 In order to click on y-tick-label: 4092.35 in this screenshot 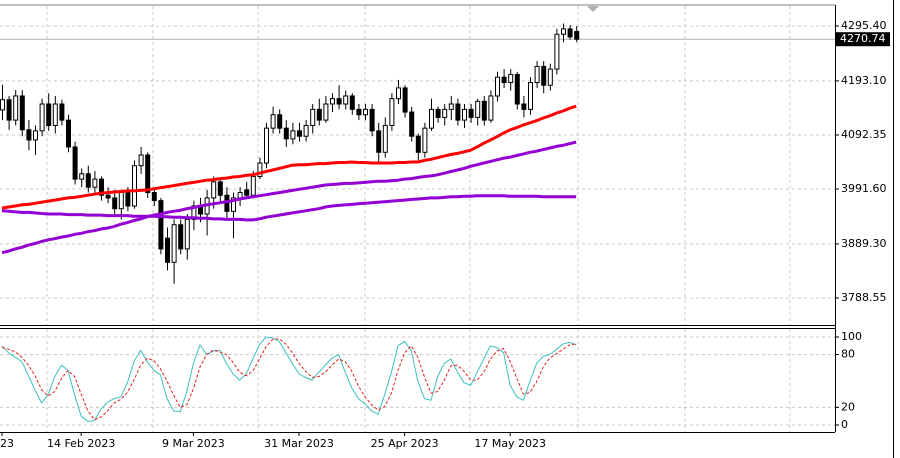, I will do `click(864, 134)`.